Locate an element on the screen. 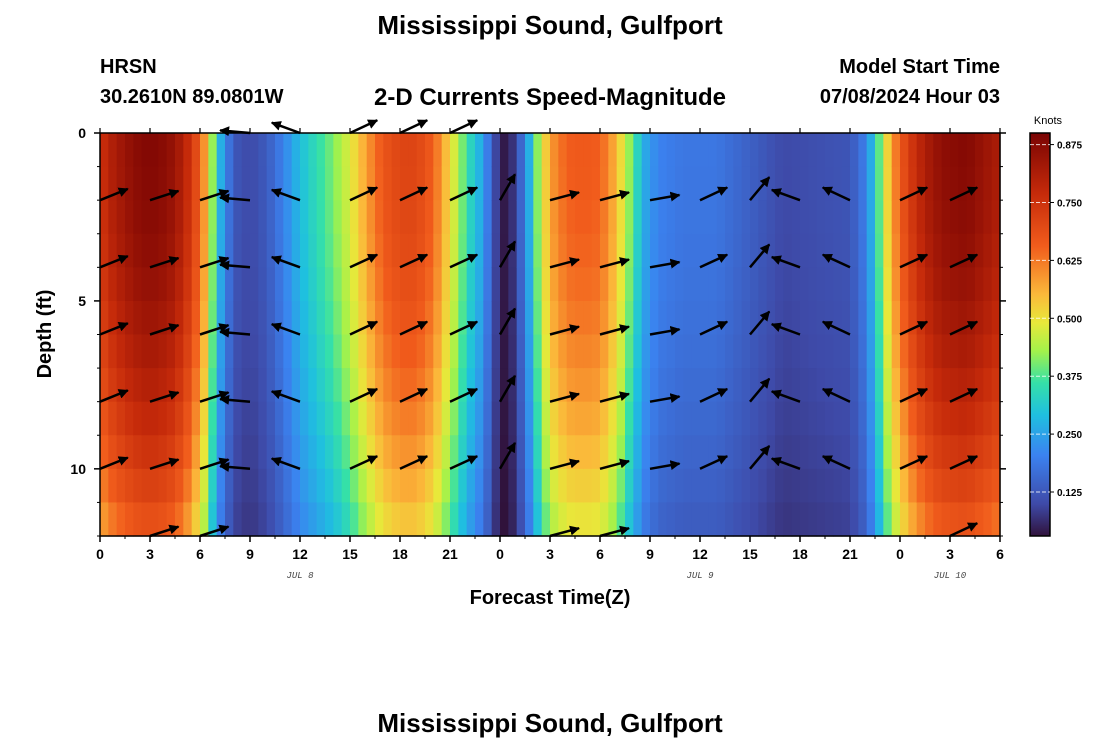  x-tick-label: 0 is located at coordinates (500, 554).